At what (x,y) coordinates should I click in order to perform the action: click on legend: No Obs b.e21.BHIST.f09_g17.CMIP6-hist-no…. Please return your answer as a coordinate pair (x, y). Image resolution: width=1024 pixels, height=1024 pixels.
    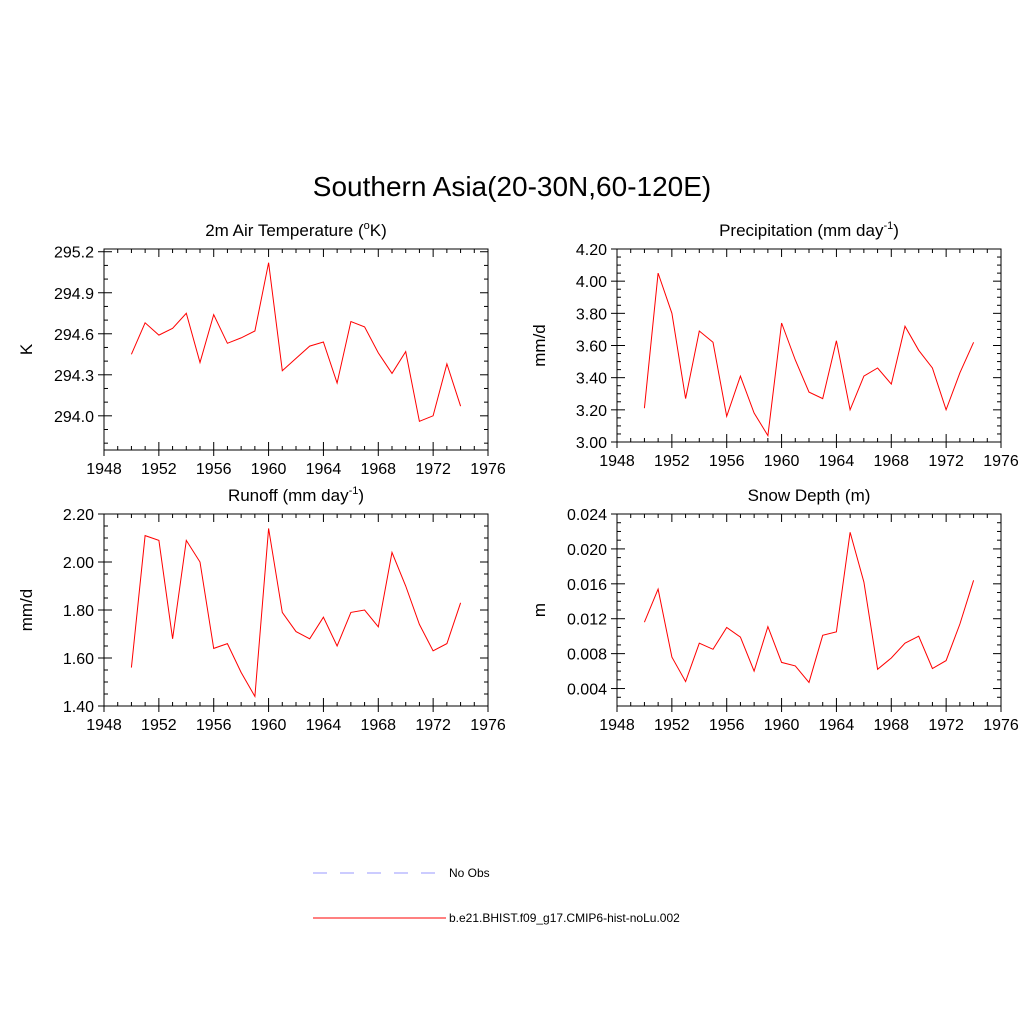
    Looking at the image, I should click on (496, 895).